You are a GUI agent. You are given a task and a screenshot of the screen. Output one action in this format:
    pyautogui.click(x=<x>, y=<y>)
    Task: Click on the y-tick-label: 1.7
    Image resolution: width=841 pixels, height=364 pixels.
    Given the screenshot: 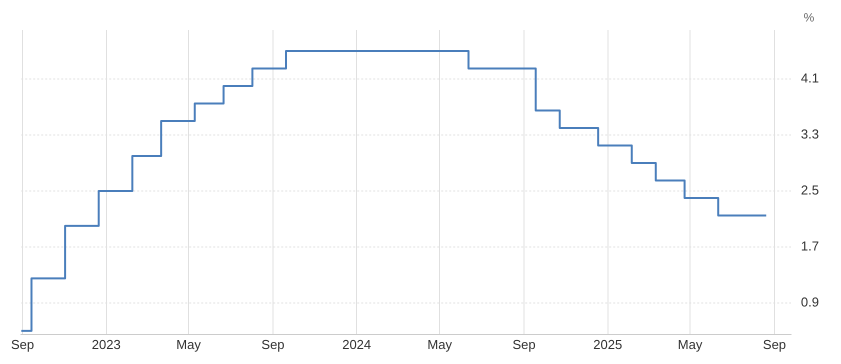 What is the action you would take?
    pyautogui.click(x=810, y=246)
    